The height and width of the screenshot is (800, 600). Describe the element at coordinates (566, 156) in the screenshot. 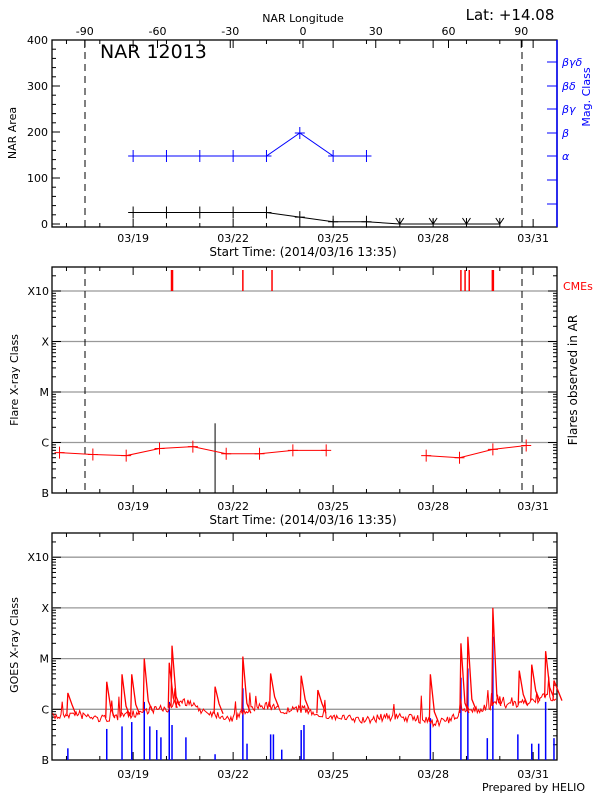

I see `mag-class-tick-label: α` at that location.